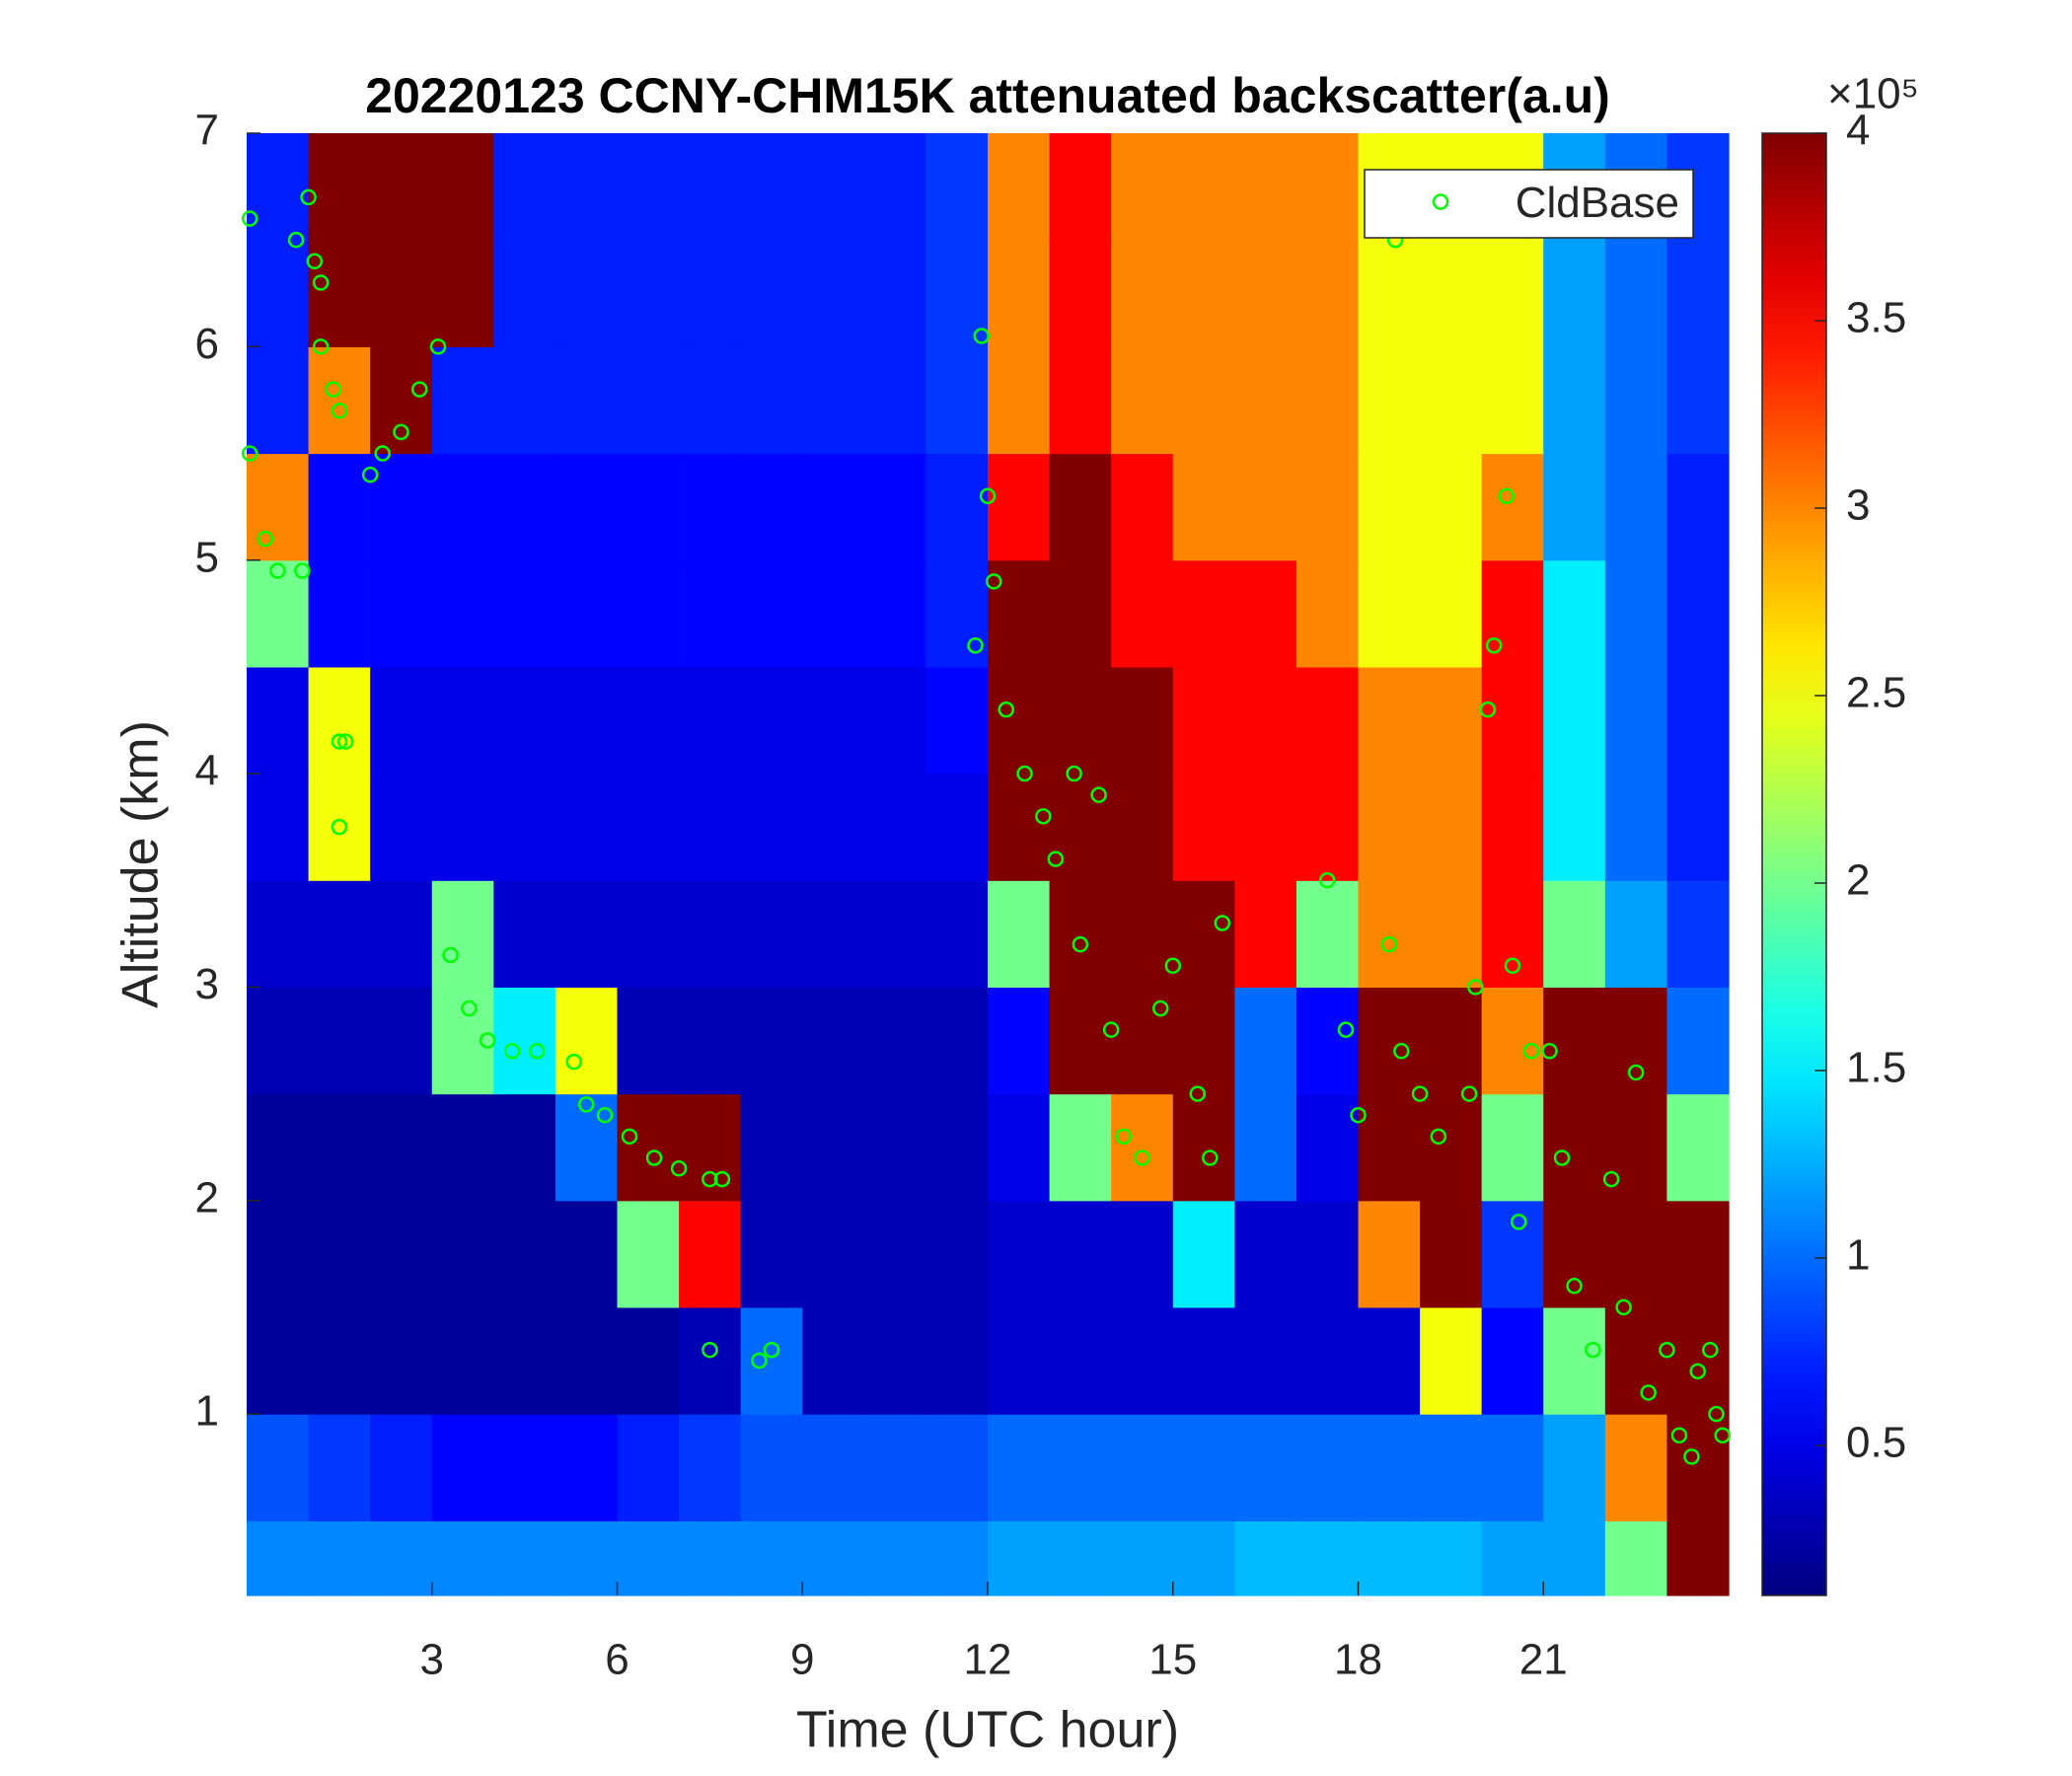 The image size is (2072, 1776). What do you see at coordinates (1529, 204) in the screenshot?
I see `legend-box` at bounding box center [1529, 204].